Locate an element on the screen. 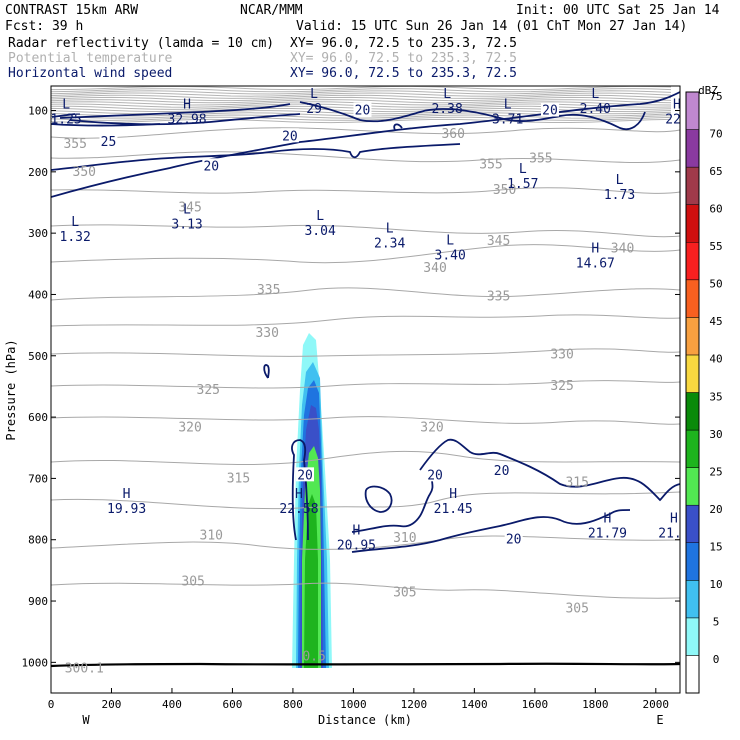  x-tick-label: 0 is located at coordinates (51, 704).